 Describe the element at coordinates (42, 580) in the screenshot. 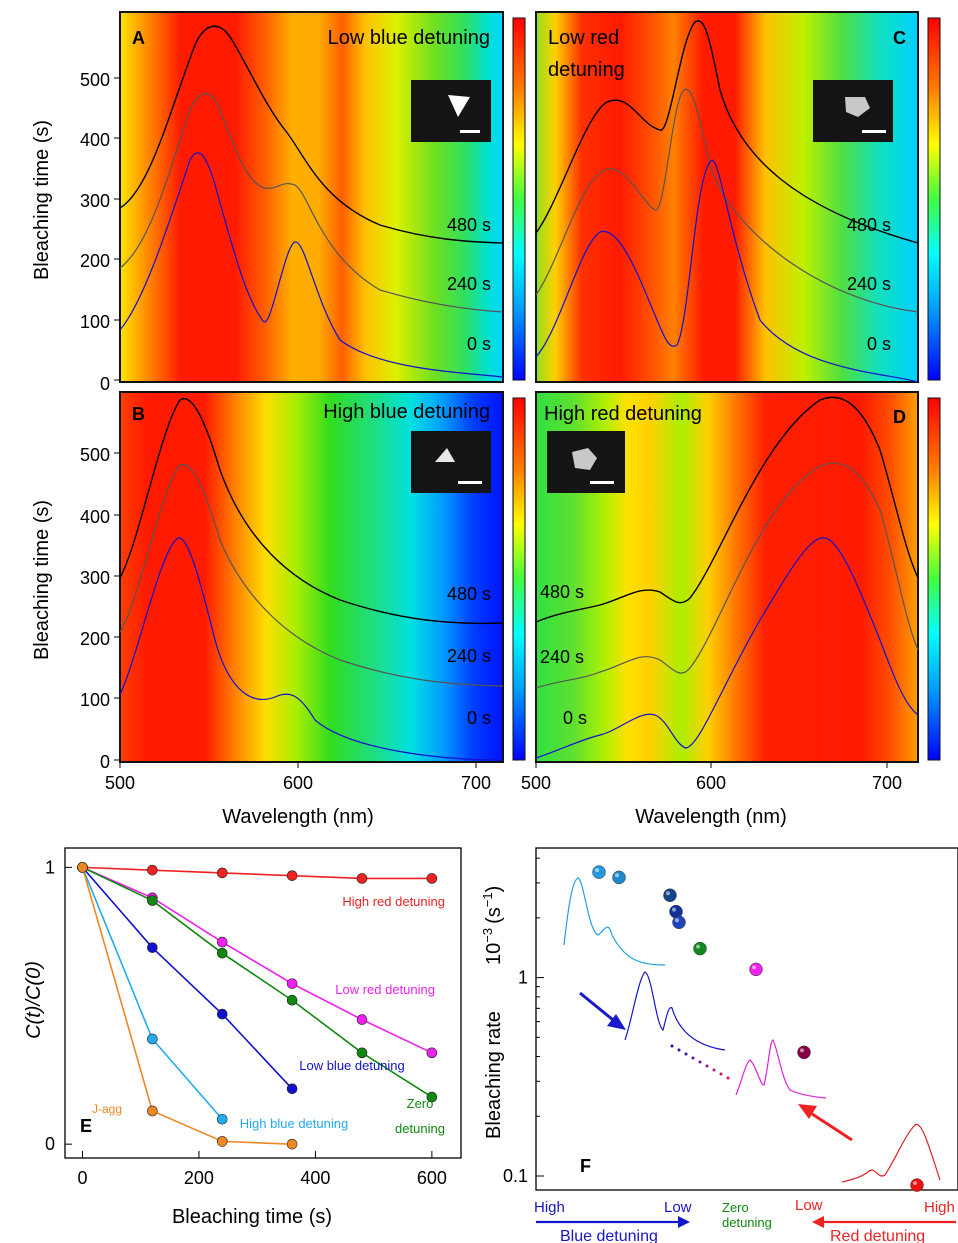

I see `ylabel-lower: Bleaching time (s)` at that location.